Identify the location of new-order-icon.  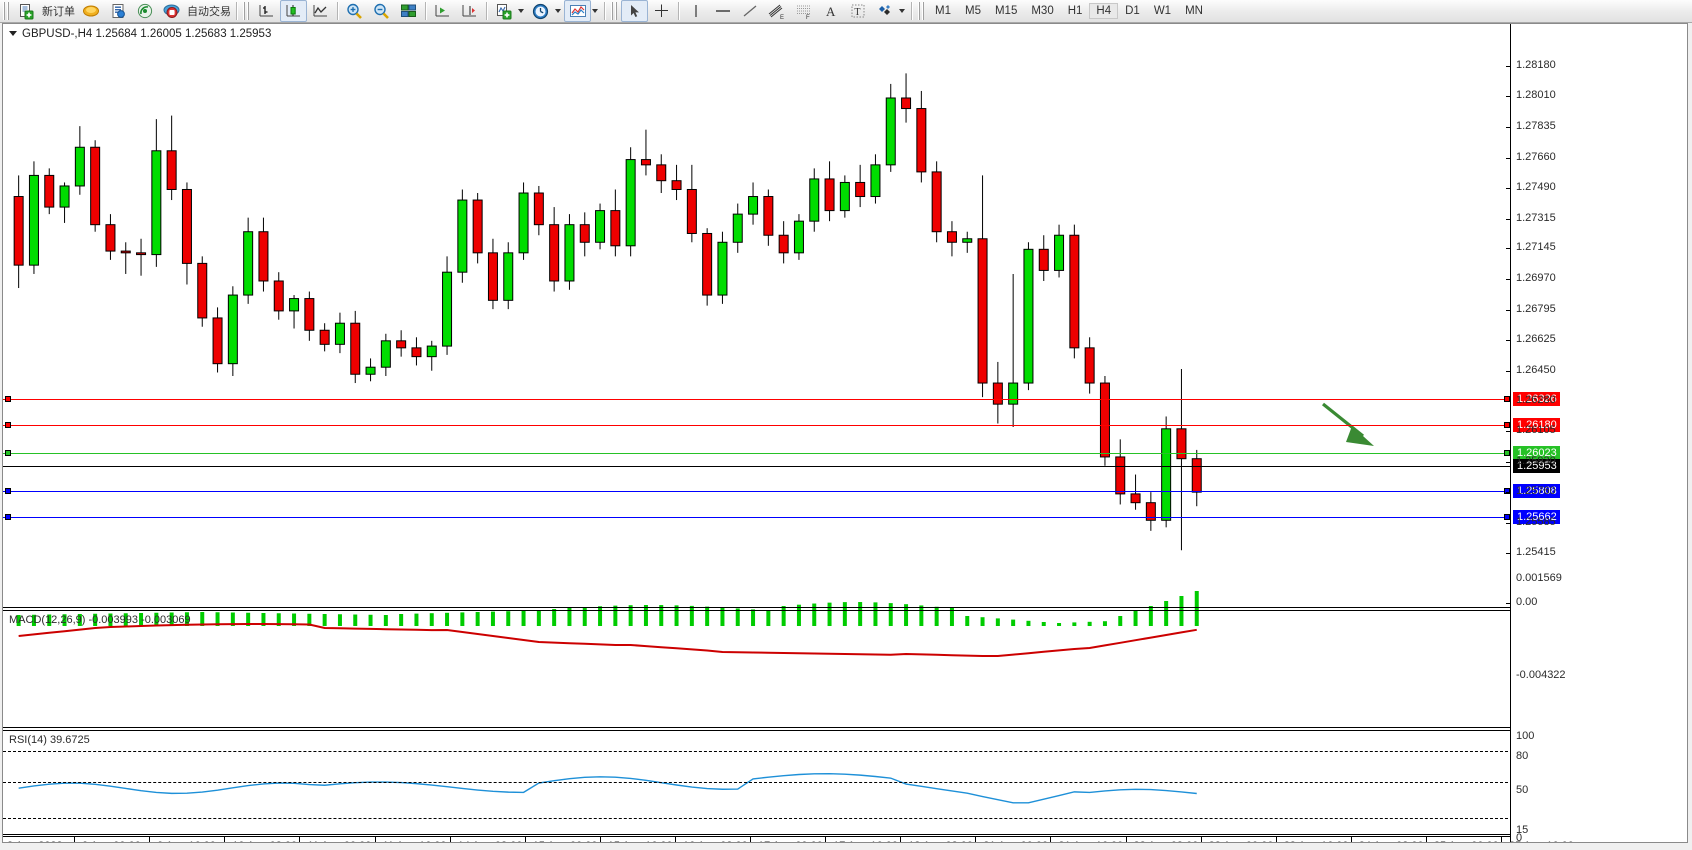
(26, 11).